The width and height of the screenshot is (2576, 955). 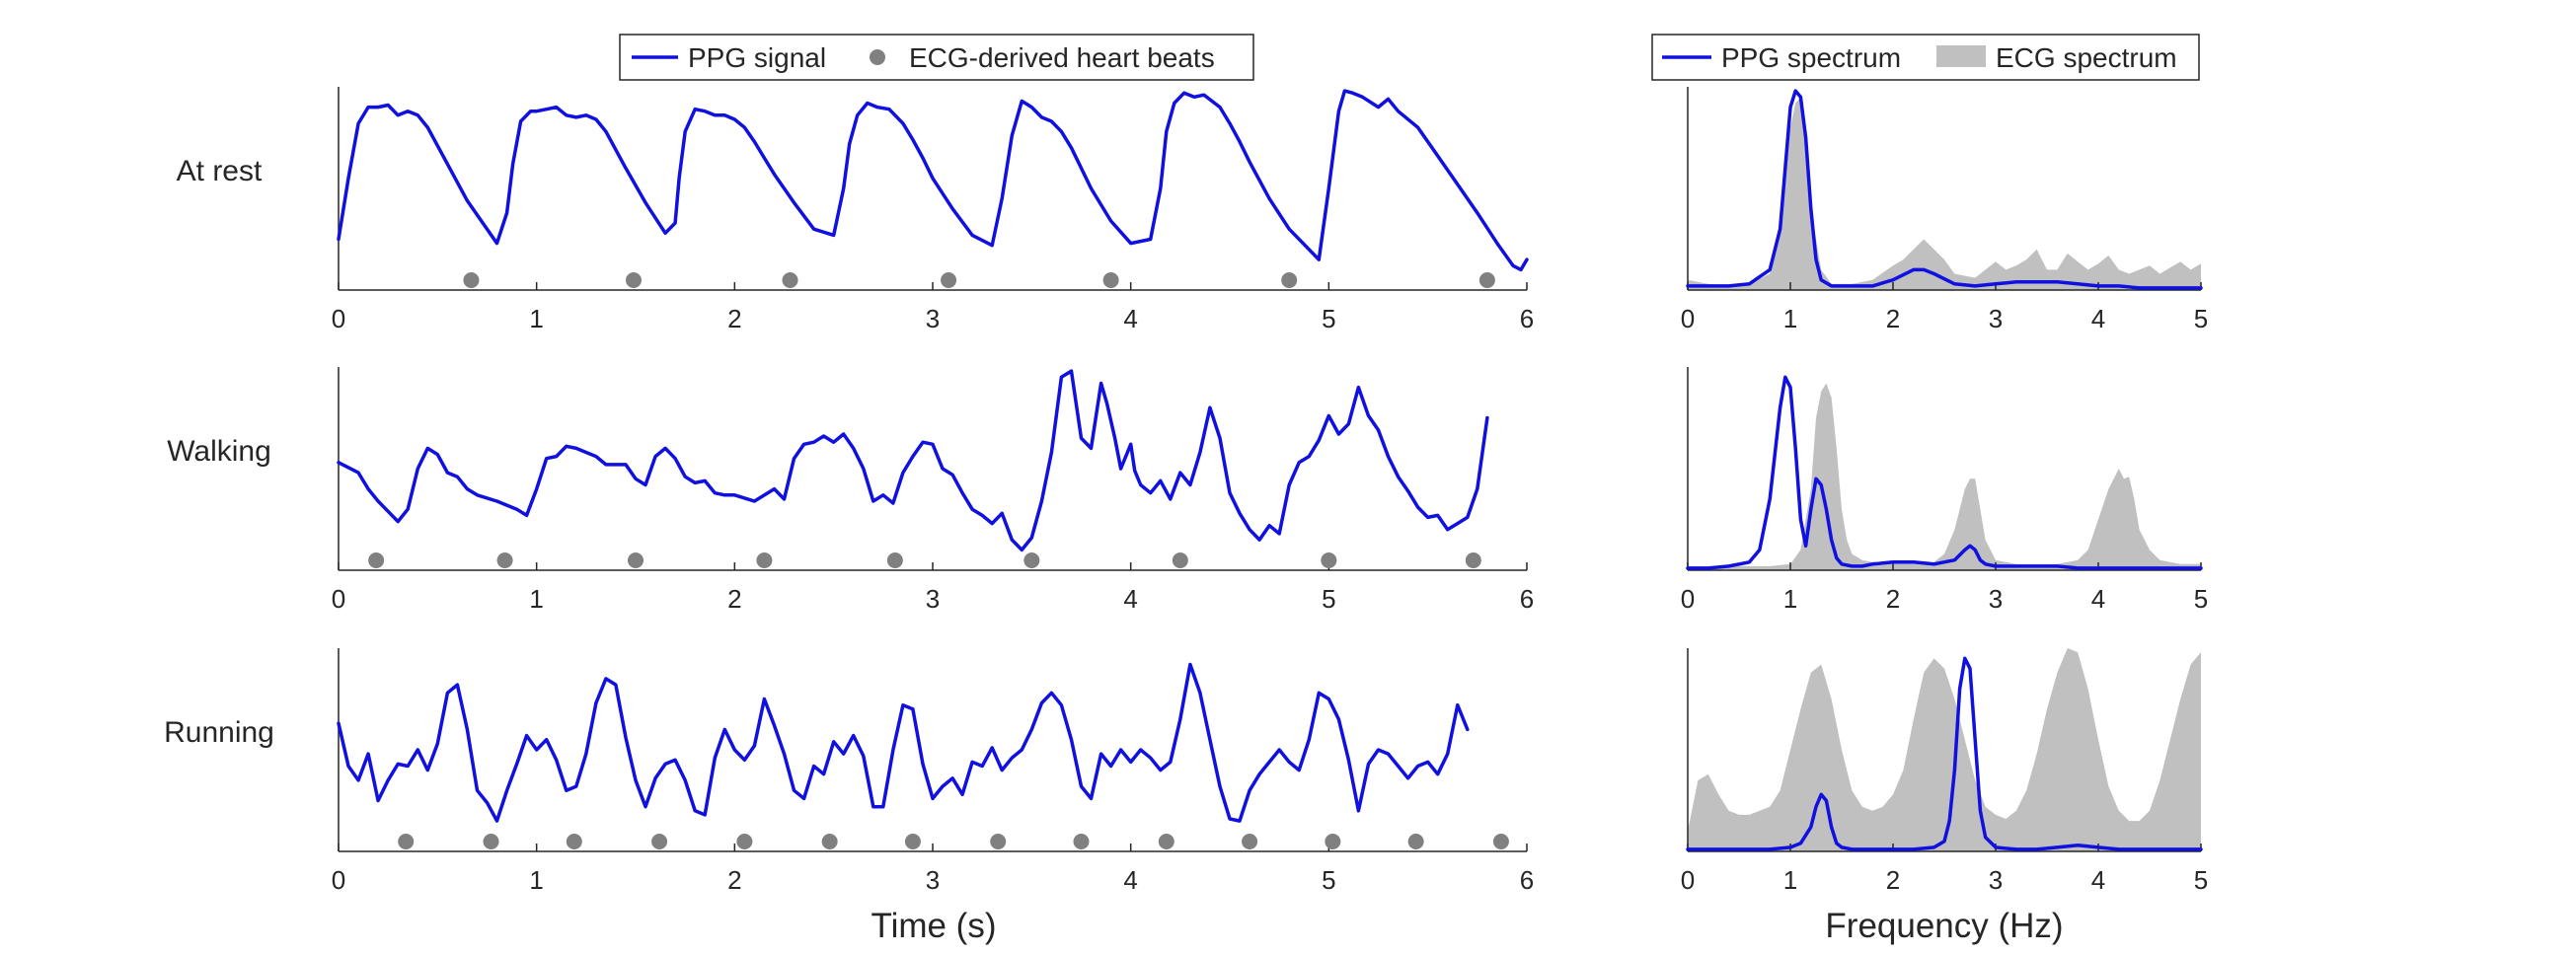 What do you see at coordinates (1527, 318) in the screenshot?
I see `time-at-rest-x-tick-label: 6` at bounding box center [1527, 318].